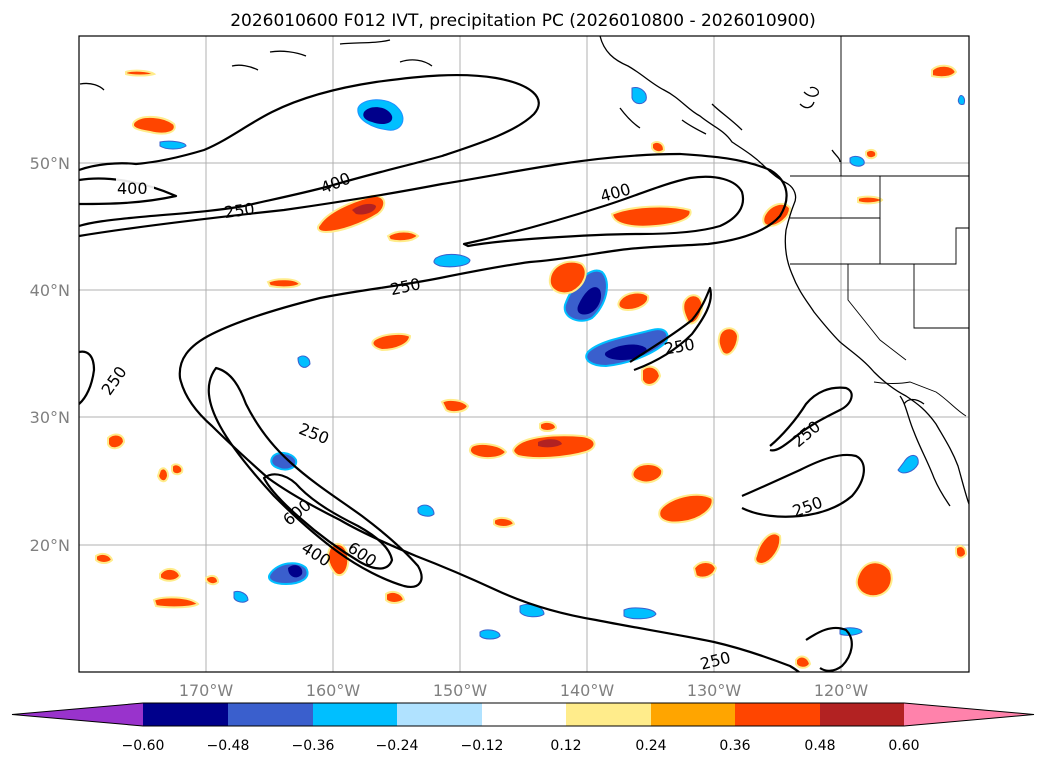 The height and width of the screenshot is (765, 1047). I want to click on longitude-labels: 170°W 160°W 150°W 140°W 130°W 120°W, so click(524, 690).